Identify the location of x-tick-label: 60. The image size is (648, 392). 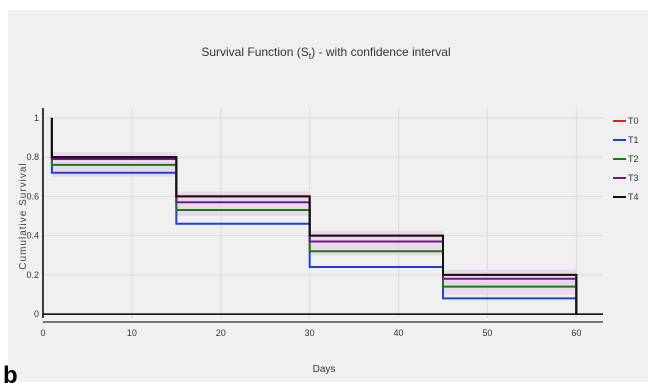
(576, 333).